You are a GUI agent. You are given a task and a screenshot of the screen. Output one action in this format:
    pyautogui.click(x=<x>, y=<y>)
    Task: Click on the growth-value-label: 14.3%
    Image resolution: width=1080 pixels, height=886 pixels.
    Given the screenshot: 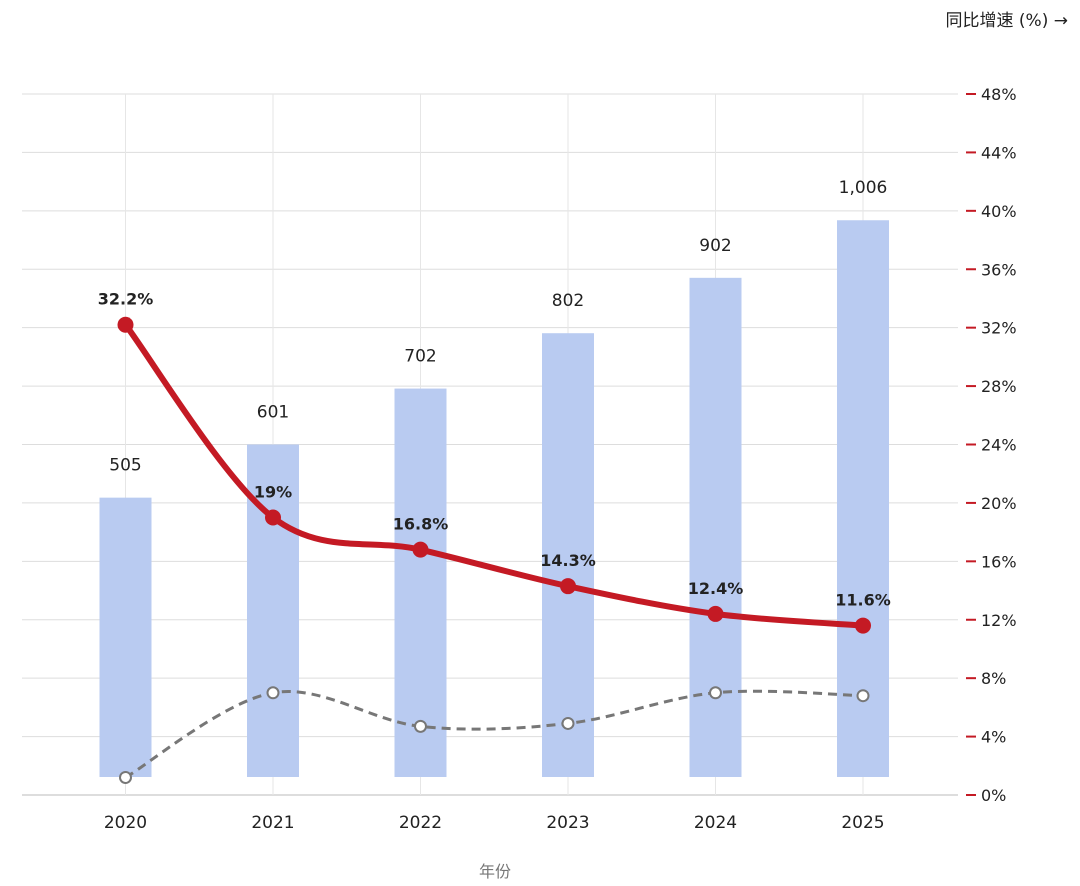 What is the action you would take?
    pyautogui.click(x=568, y=560)
    